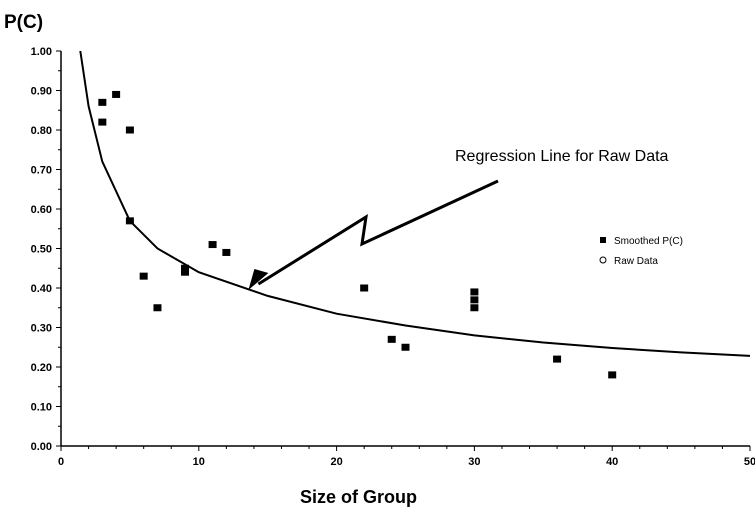  Describe the element at coordinates (41, 131) in the screenshot. I see `y-tick-label: 0.80` at that location.